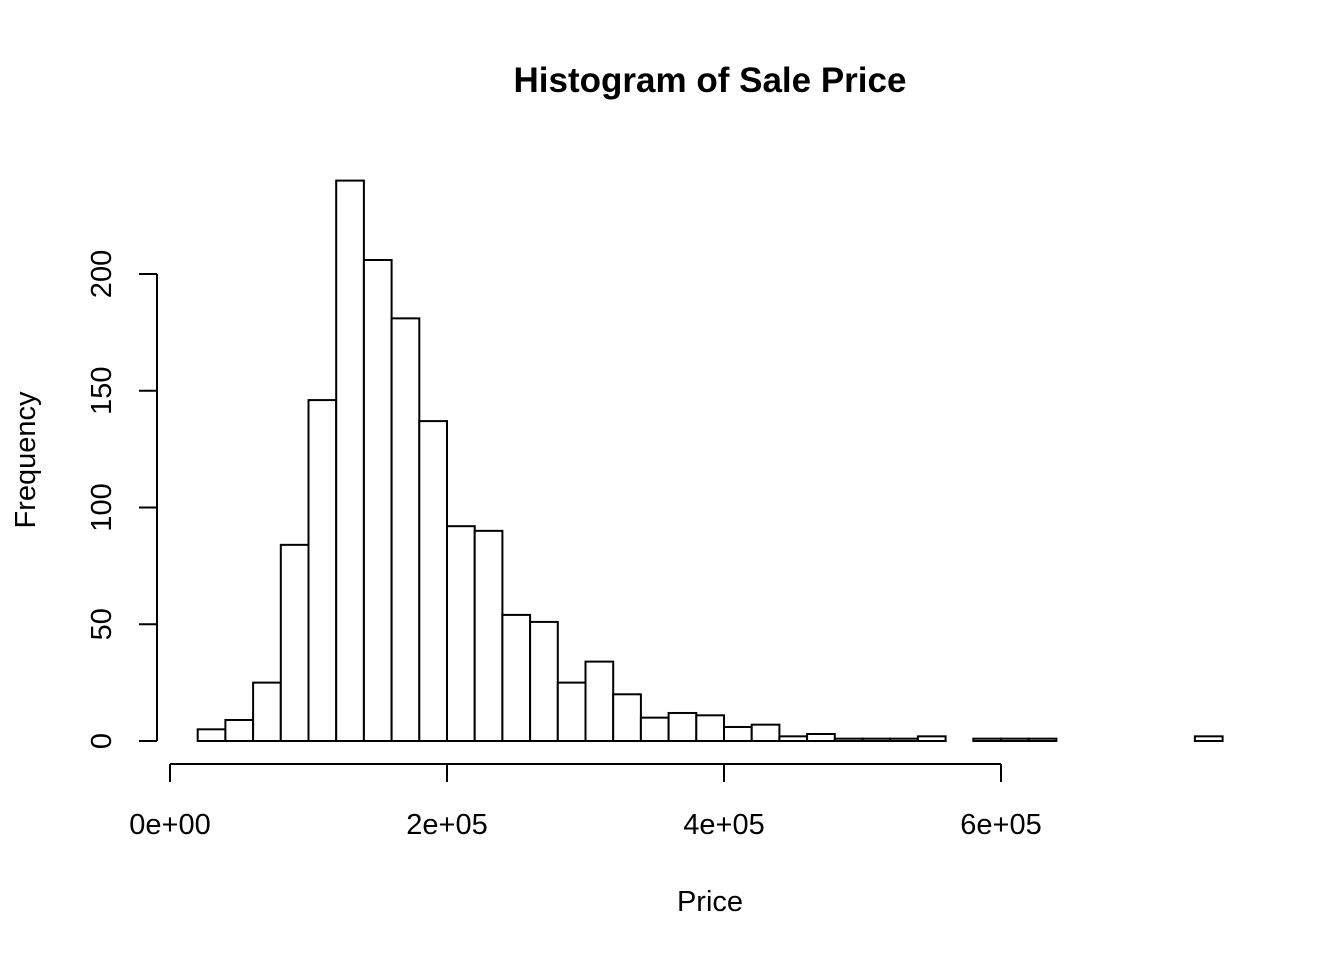 This screenshot has width=1344, height=960. I want to click on x-axis-label: Price, so click(710, 902).